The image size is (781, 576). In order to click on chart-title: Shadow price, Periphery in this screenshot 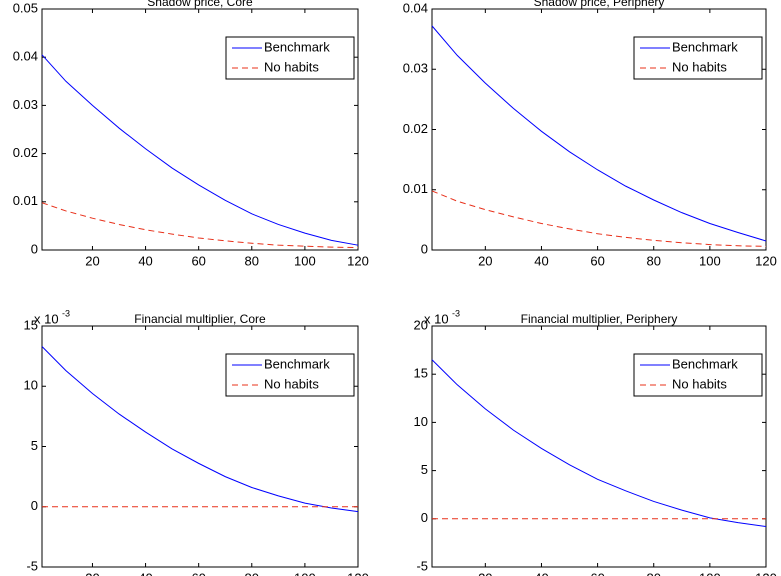, I will do `click(599, 4)`.